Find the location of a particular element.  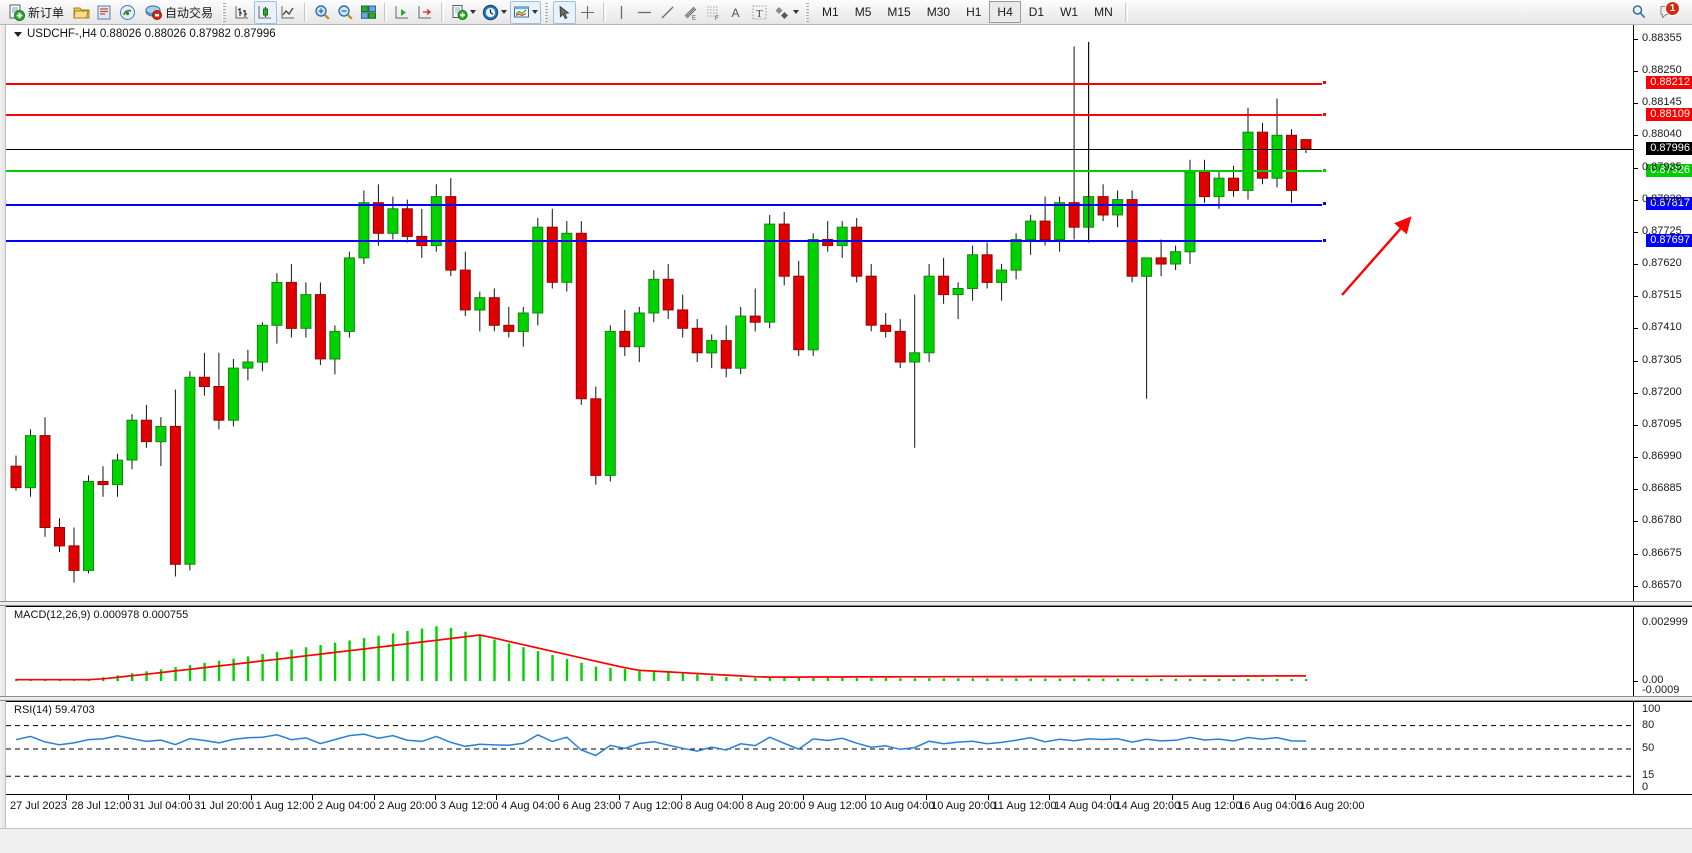

support-tag-1: 0.87817 is located at coordinates (1669, 204).